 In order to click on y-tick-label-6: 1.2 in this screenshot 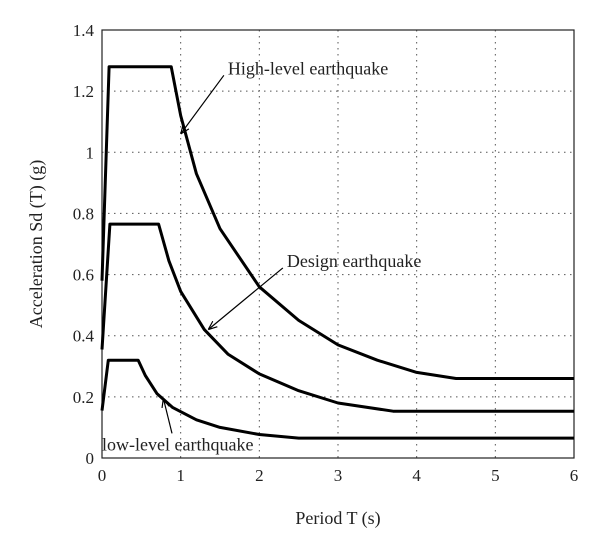, I will do `click(83, 91)`.